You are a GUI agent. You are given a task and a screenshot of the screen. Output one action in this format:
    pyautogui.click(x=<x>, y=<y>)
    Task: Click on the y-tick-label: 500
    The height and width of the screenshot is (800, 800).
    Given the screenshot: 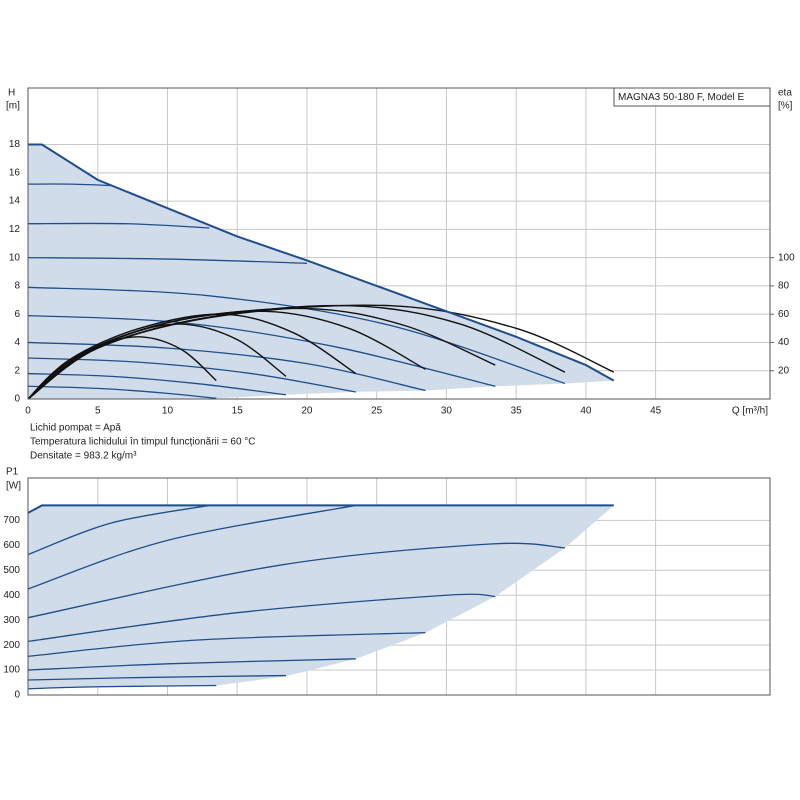 What is the action you would take?
    pyautogui.click(x=11, y=570)
    